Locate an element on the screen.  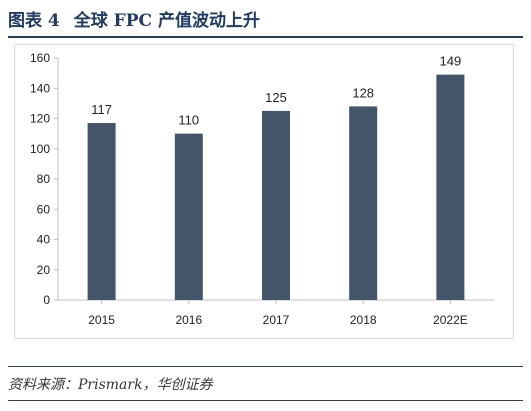
y-tick-label: 60 is located at coordinates (44, 209).